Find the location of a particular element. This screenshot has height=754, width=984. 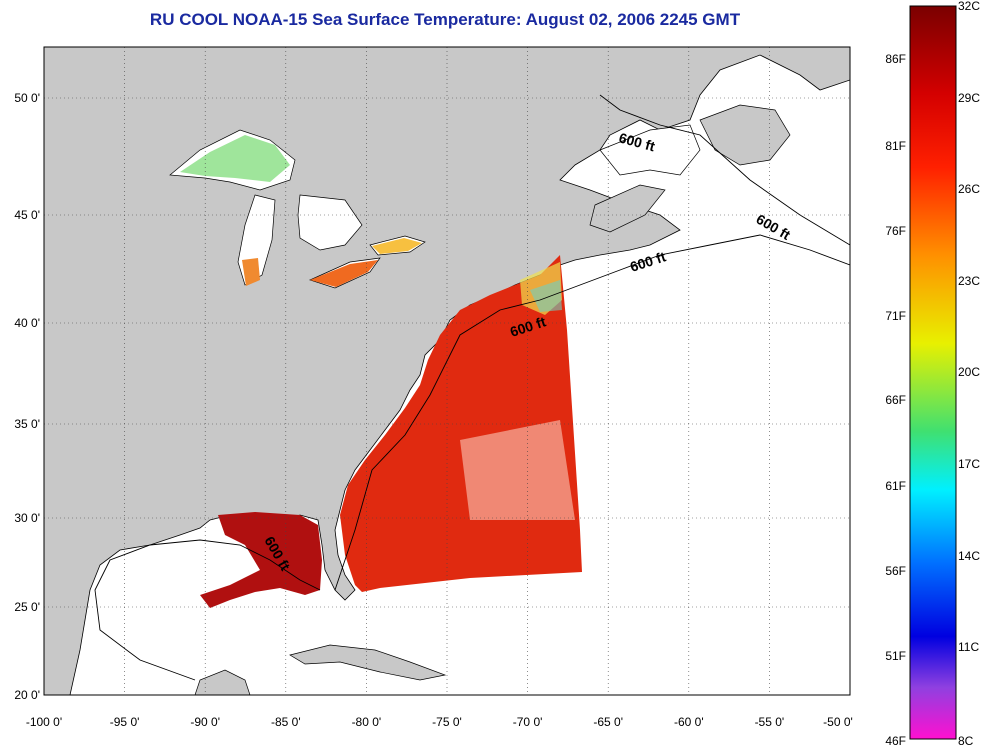

lat-tick-label: 50 0' is located at coordinates (27, 98).